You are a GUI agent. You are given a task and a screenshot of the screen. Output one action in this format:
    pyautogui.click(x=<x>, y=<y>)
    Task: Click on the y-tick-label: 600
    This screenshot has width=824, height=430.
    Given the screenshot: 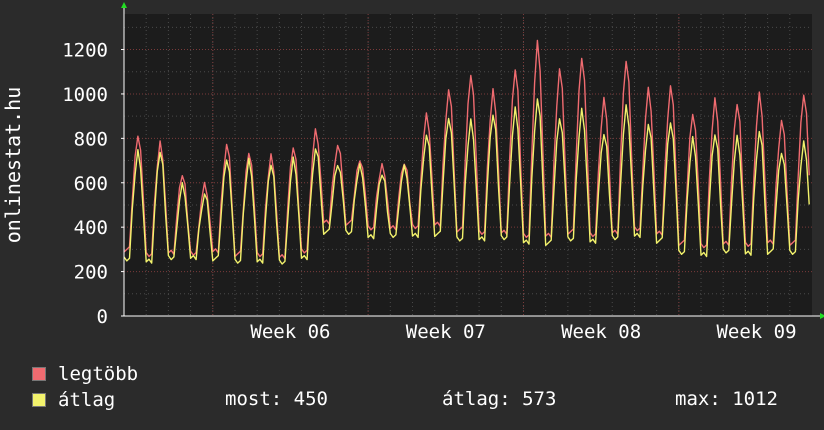 What is the action you would take?
    pyautogui.click(x=91, y=184)
    